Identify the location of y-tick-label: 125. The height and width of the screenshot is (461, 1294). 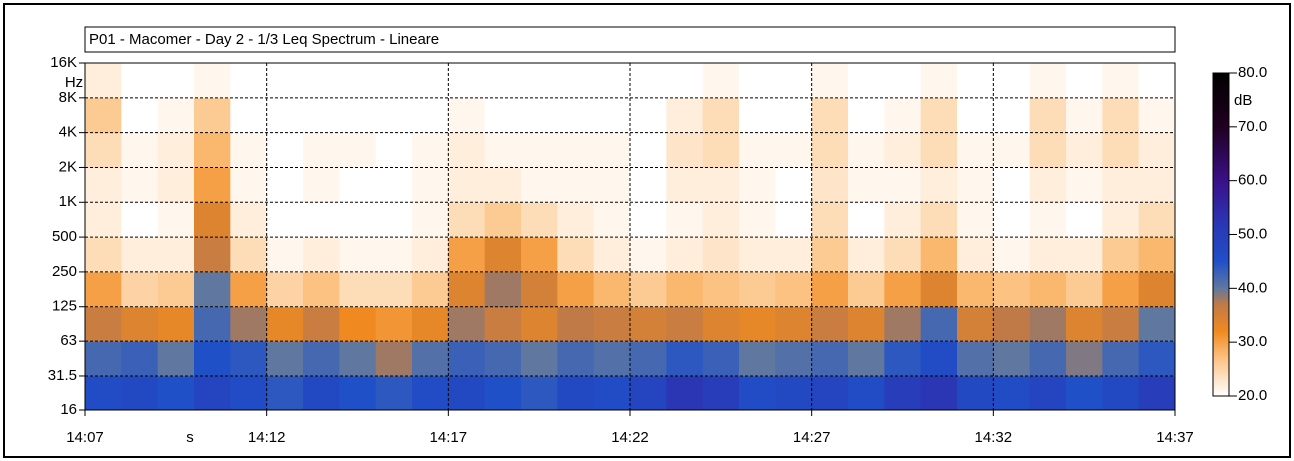
(64, 306).